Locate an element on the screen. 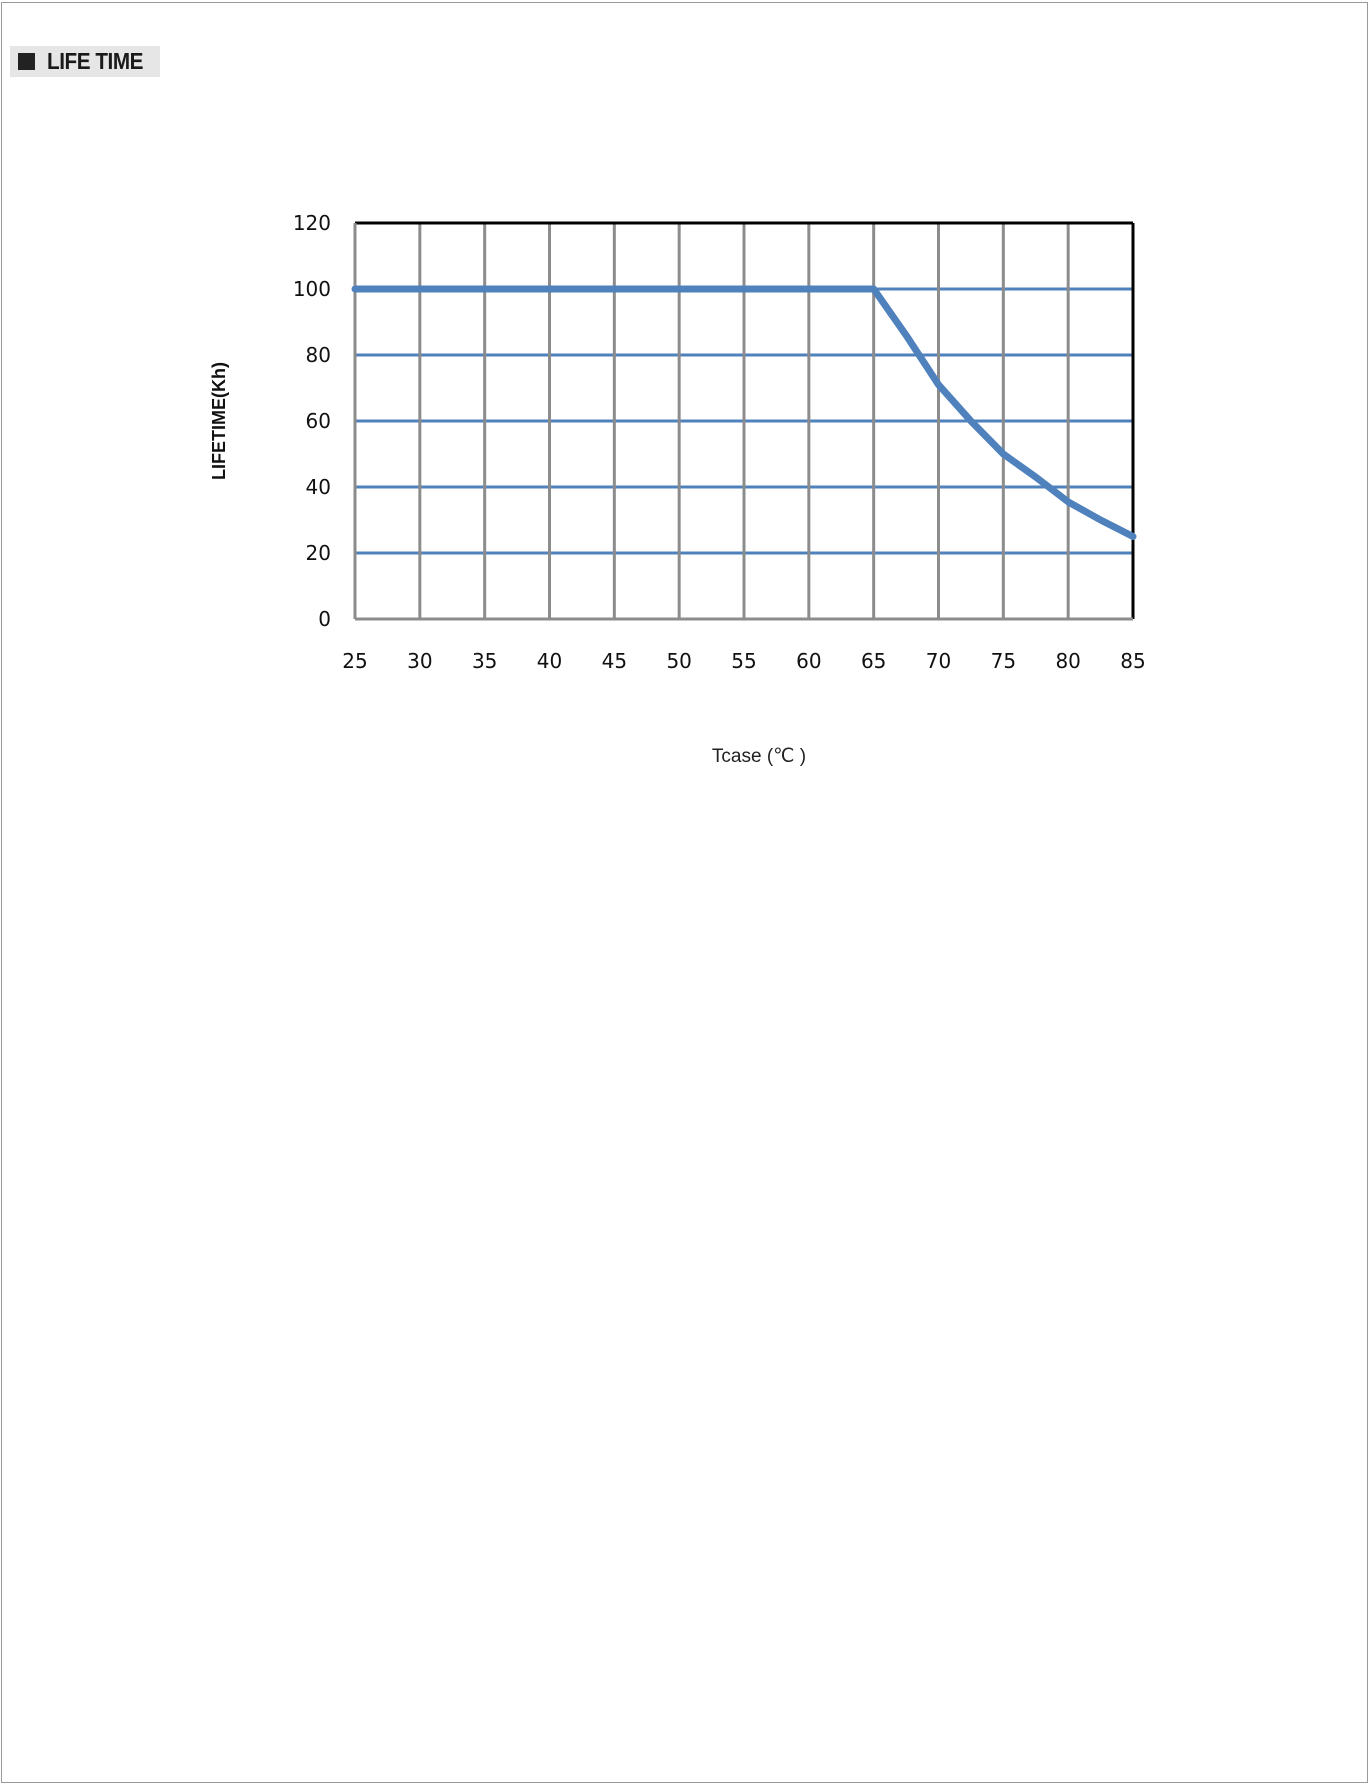 The width and height of the screenshot is (1370, 1785). y-tick-label: 60 is located at coordinates (318, 421).